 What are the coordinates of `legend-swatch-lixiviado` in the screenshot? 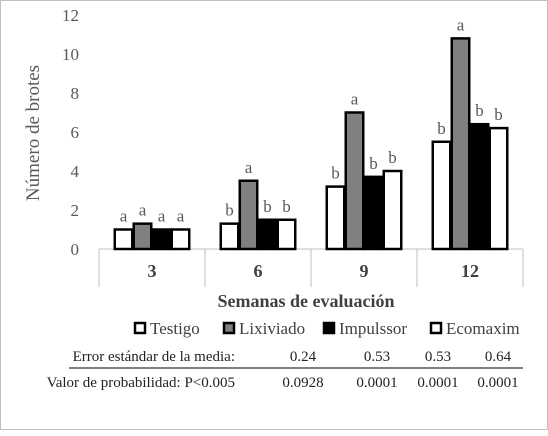 It's located at (229, 328).